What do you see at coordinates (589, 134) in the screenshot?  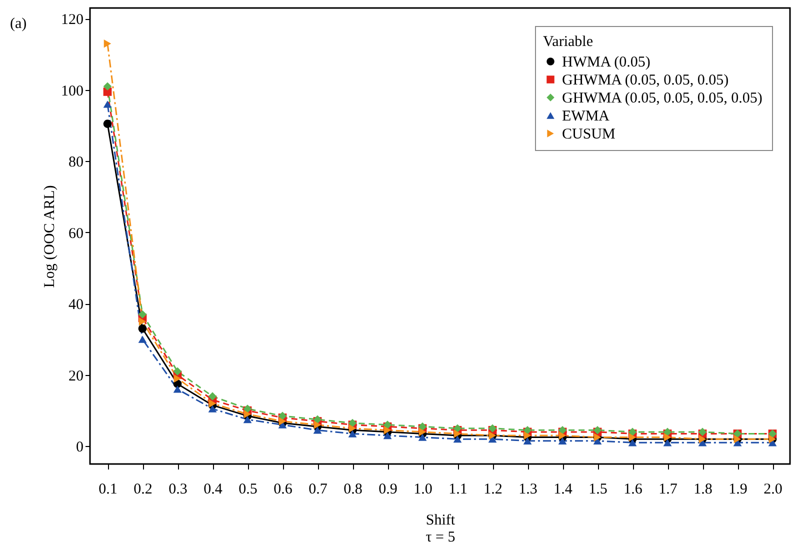 I see `legend-label: CUSUM` at bounding box center [589, 134].